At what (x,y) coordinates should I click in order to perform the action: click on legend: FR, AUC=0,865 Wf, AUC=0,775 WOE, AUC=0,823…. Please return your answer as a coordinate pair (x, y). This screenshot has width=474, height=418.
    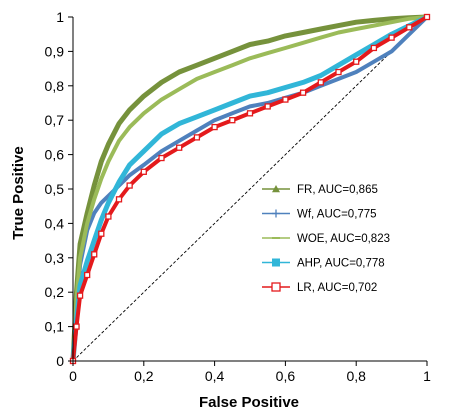
    Looking at the image, I should click on (326, 239).